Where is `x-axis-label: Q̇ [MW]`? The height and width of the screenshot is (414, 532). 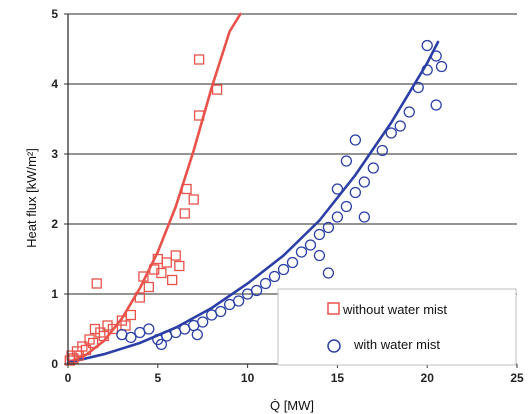 x-axis-label: Q̇ [MW] is located at coordinates (292, 405).